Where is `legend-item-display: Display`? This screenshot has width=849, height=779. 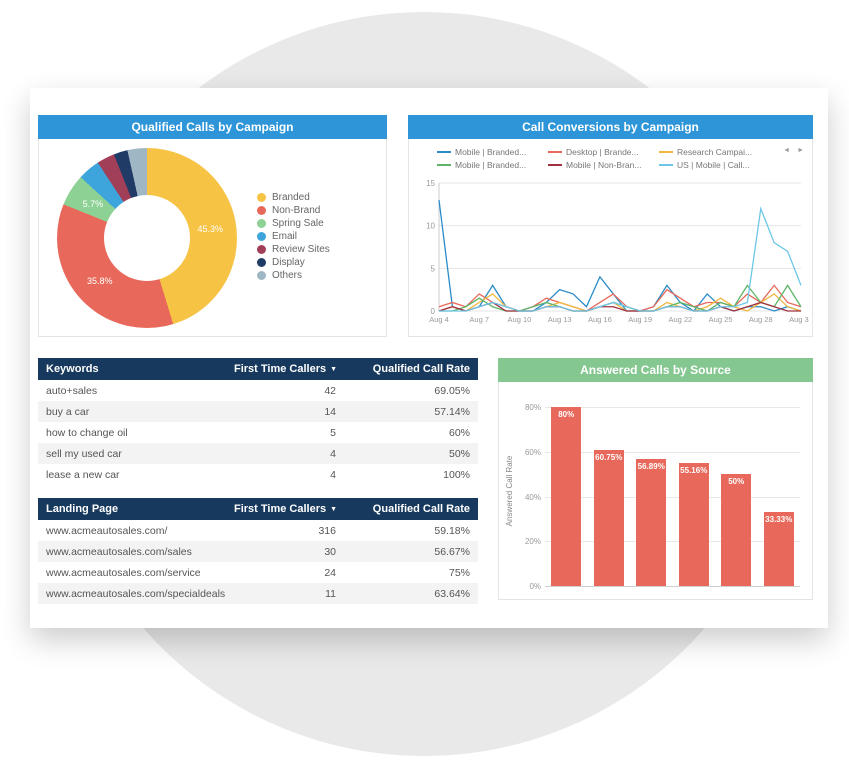 legend-item-display: Display is located at coordinates (293, 262).